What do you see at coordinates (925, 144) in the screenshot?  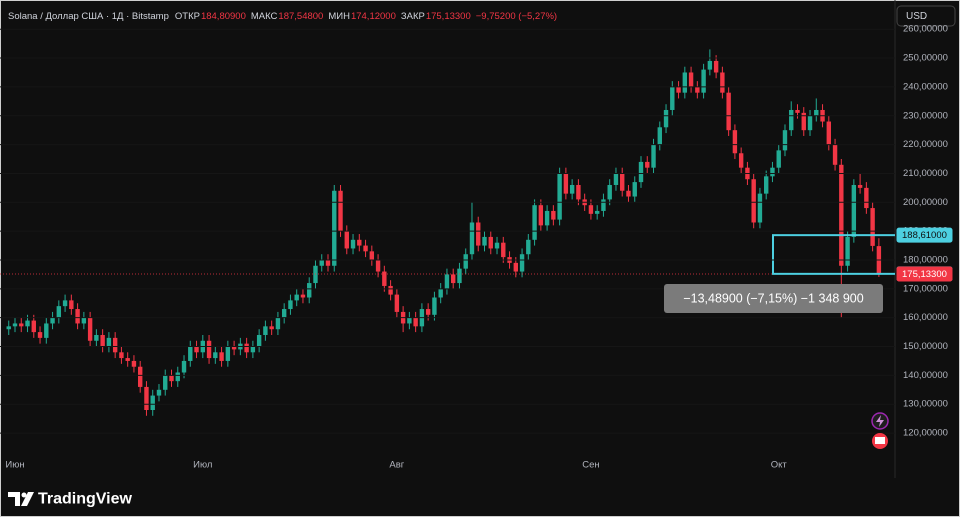 I see `y-tick-label: 220,00000` at bounding box center [925, 144].